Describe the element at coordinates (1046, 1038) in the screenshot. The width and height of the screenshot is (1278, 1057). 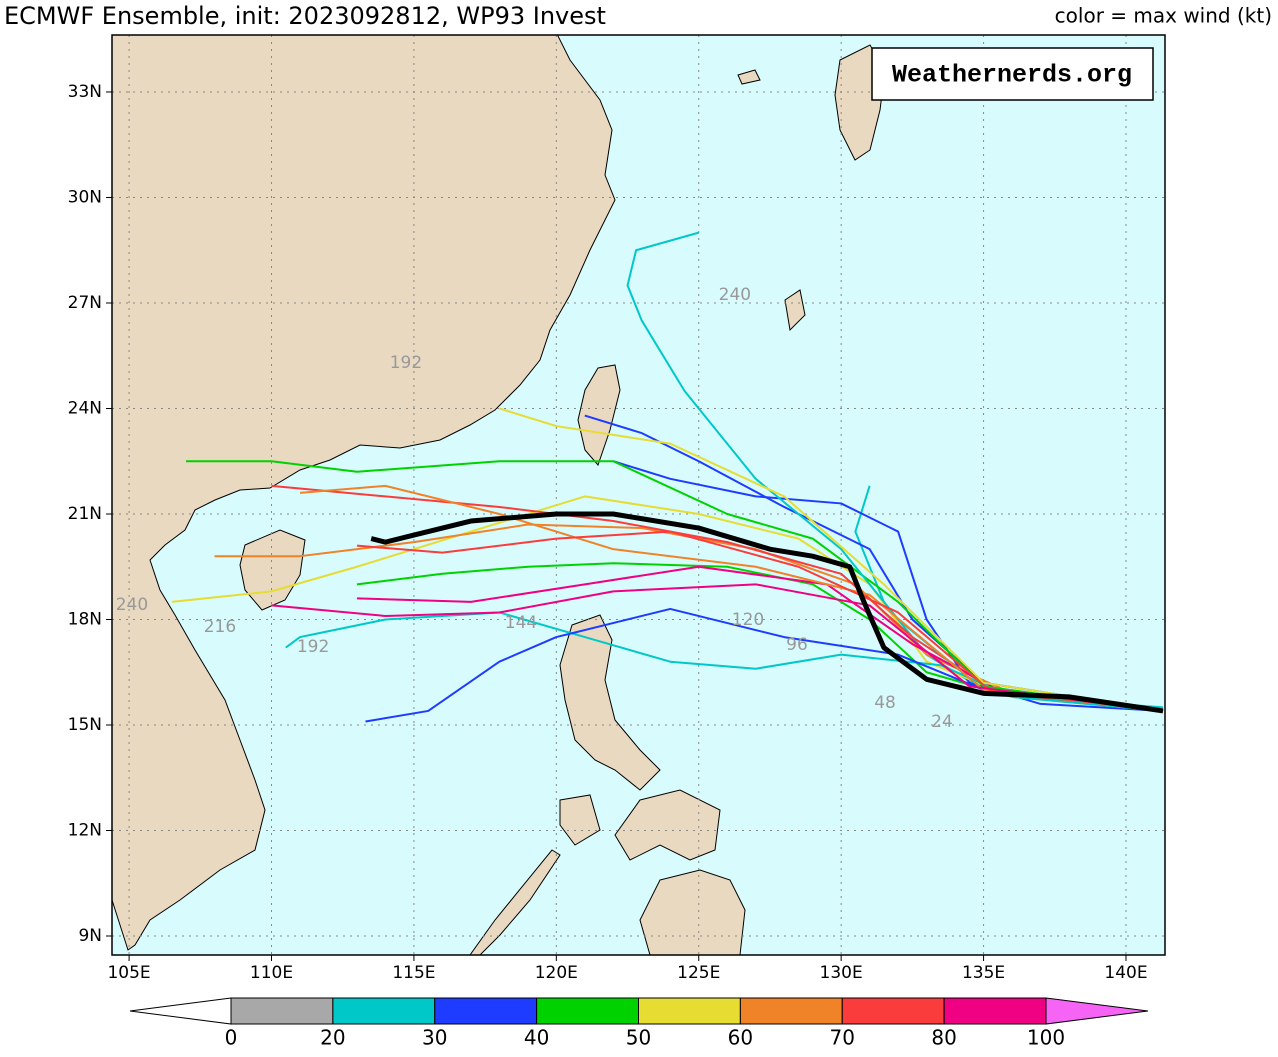
I see `colorbar-label: 100` at that location.